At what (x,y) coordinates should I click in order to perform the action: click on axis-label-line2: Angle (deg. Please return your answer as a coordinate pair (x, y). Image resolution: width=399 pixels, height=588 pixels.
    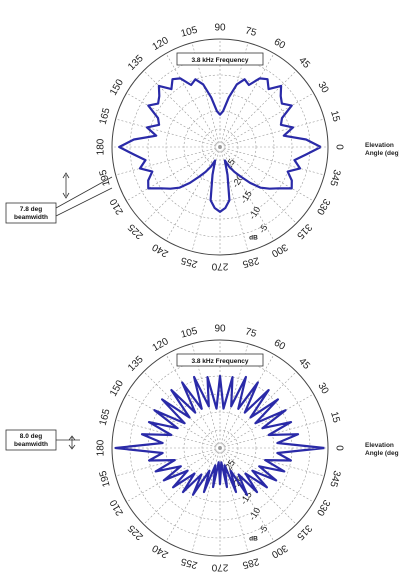
    Looking at the image, I should click on (382, 453).